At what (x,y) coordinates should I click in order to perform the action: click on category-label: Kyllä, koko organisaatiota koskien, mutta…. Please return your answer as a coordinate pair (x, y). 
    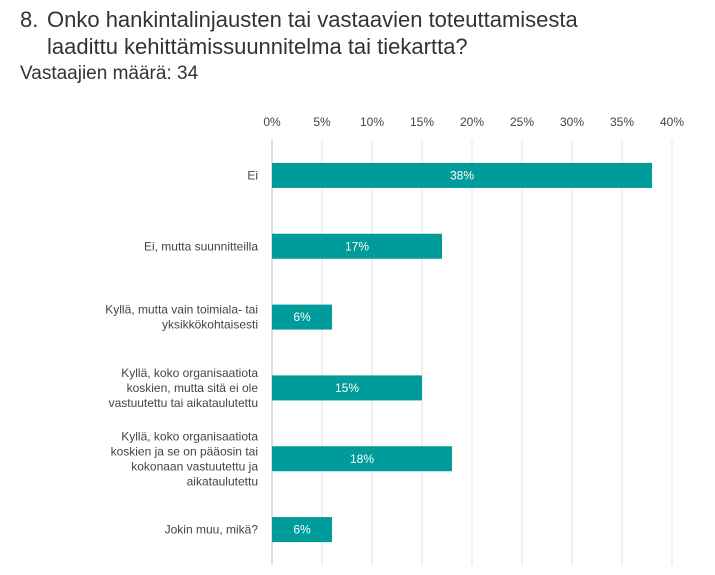
    Looking at the image, I should click on (184, 388).